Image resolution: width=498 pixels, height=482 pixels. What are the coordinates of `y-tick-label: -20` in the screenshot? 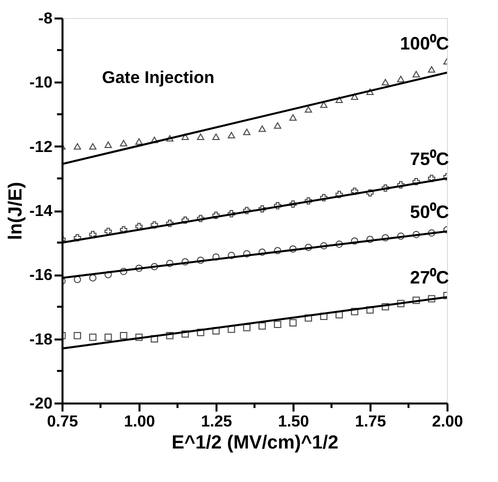 It's located at (41, 404).